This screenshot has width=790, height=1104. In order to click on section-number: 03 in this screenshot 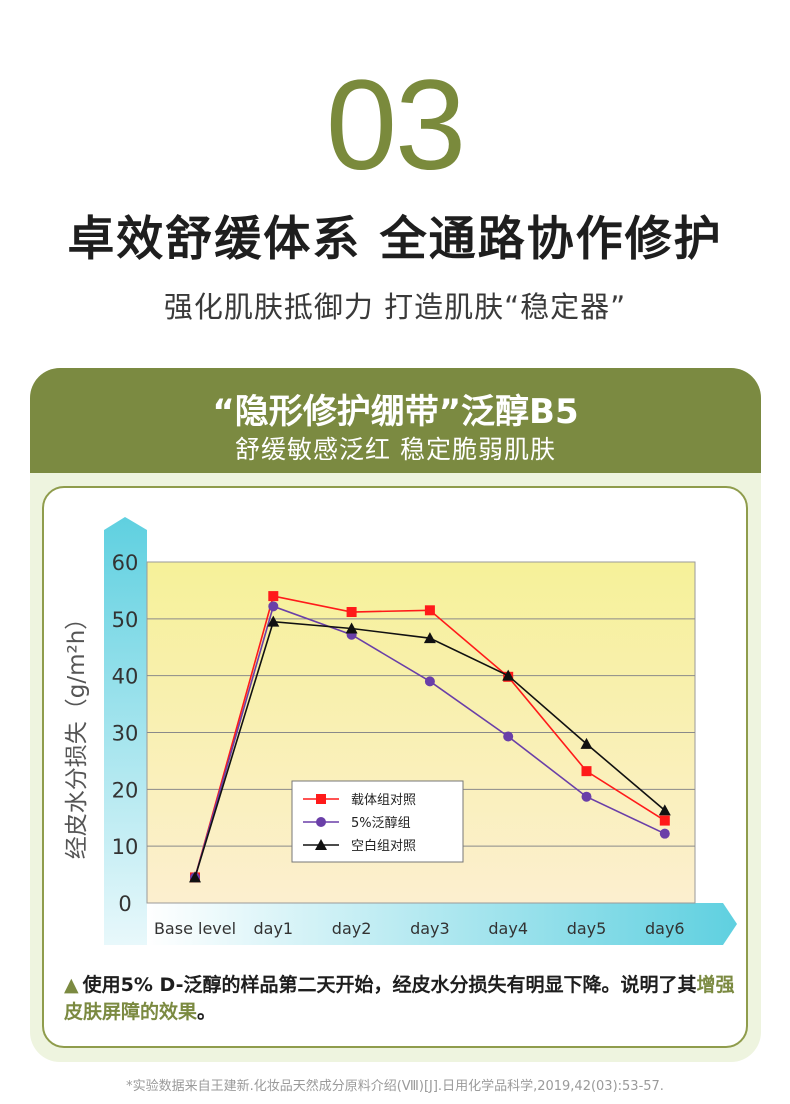, I will do `click(395, 125)`.